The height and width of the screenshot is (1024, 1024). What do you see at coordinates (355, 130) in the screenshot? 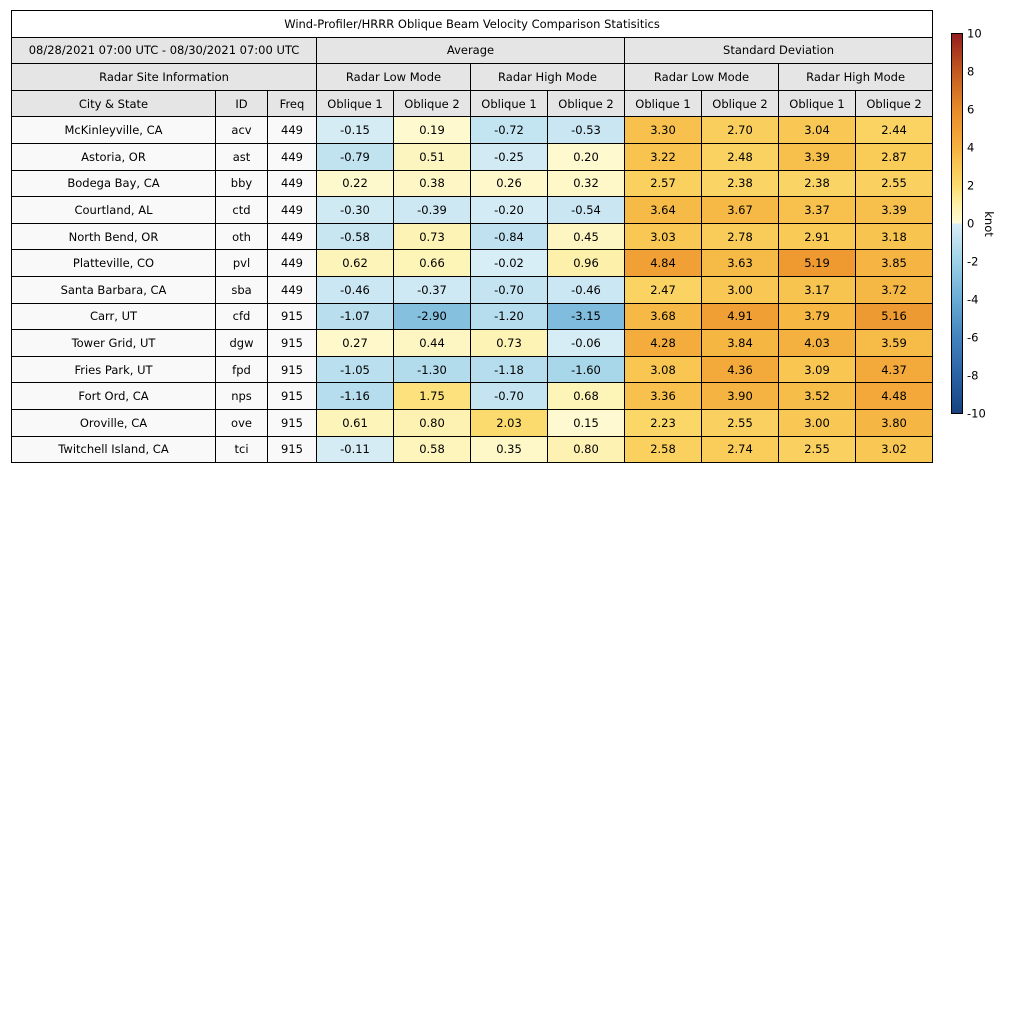
I see `value-cell: -0.15` at bounding box center [355, 130].